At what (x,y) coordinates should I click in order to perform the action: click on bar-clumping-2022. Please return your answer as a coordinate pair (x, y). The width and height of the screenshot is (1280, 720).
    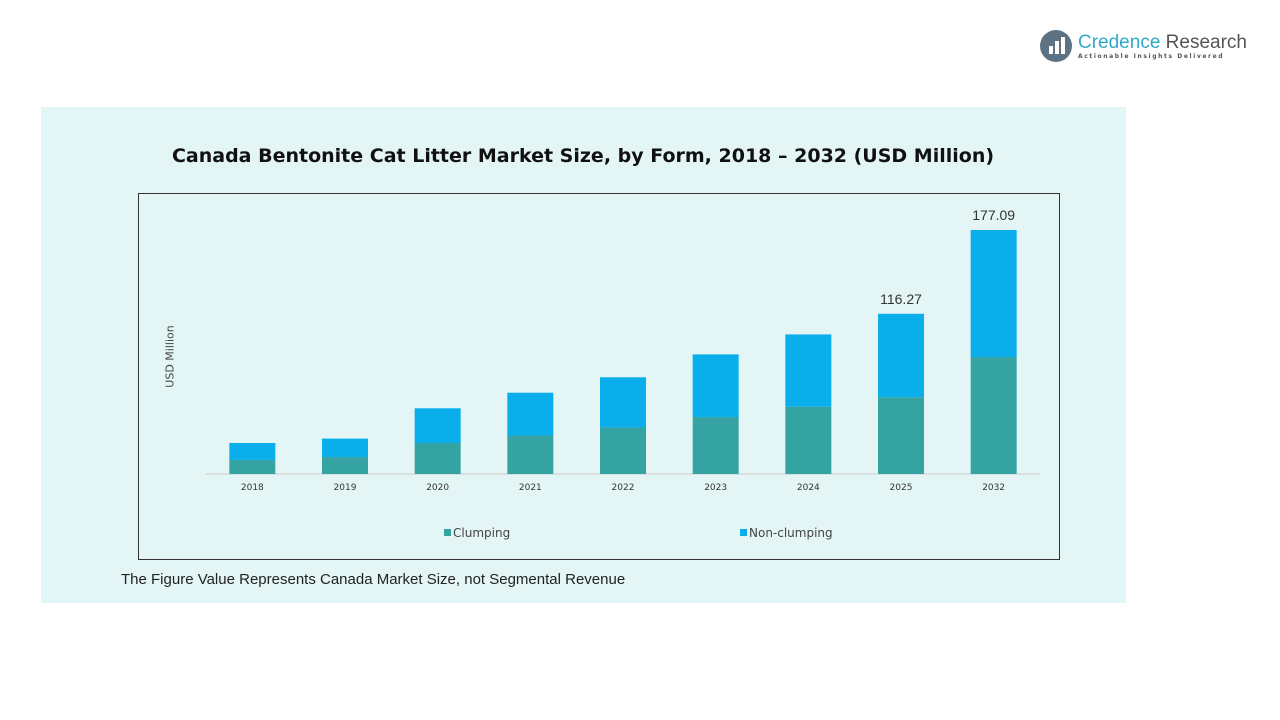
    Looking at the image, I should click on (623, 450).